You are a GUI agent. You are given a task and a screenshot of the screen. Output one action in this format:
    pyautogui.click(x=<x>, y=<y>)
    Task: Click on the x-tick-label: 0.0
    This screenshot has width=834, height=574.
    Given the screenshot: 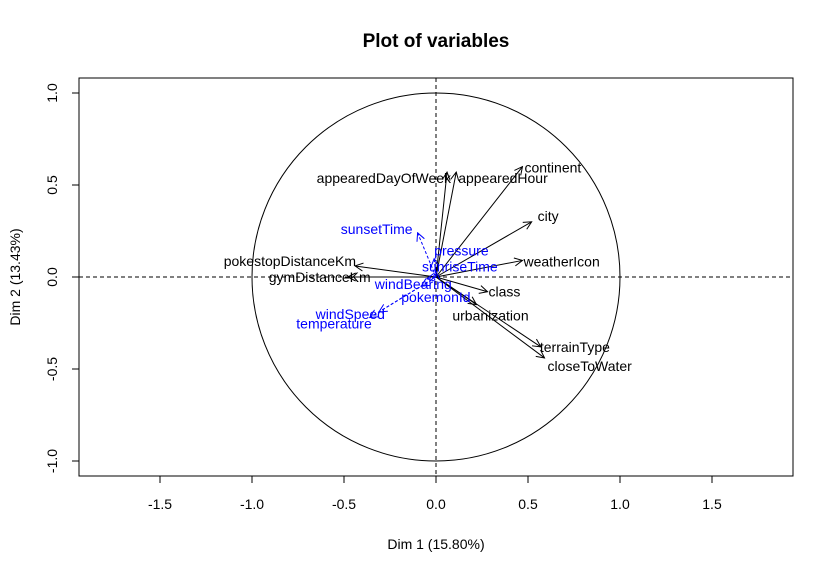 What is the action you would take?
    pyautogui.click(x=436, y=504)
    